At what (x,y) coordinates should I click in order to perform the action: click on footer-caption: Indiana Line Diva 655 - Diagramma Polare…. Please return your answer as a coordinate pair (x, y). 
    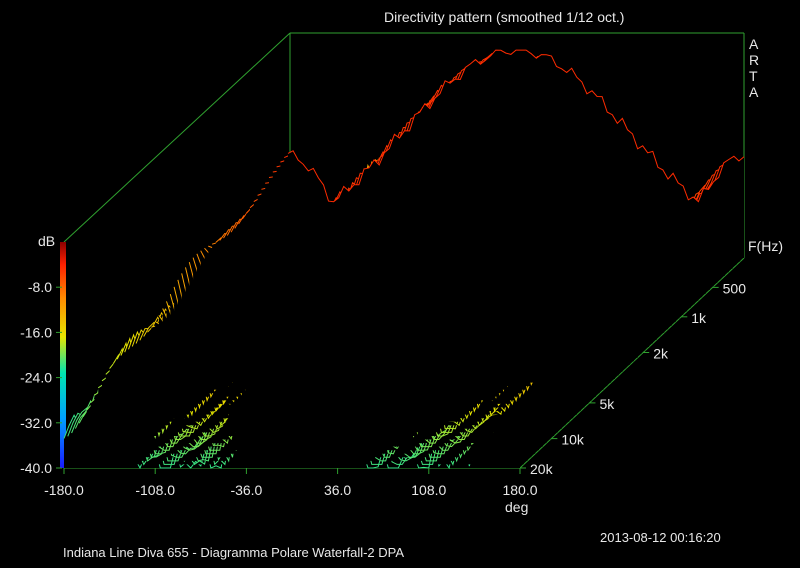
    Looking at the image, I should click on (234, 552).